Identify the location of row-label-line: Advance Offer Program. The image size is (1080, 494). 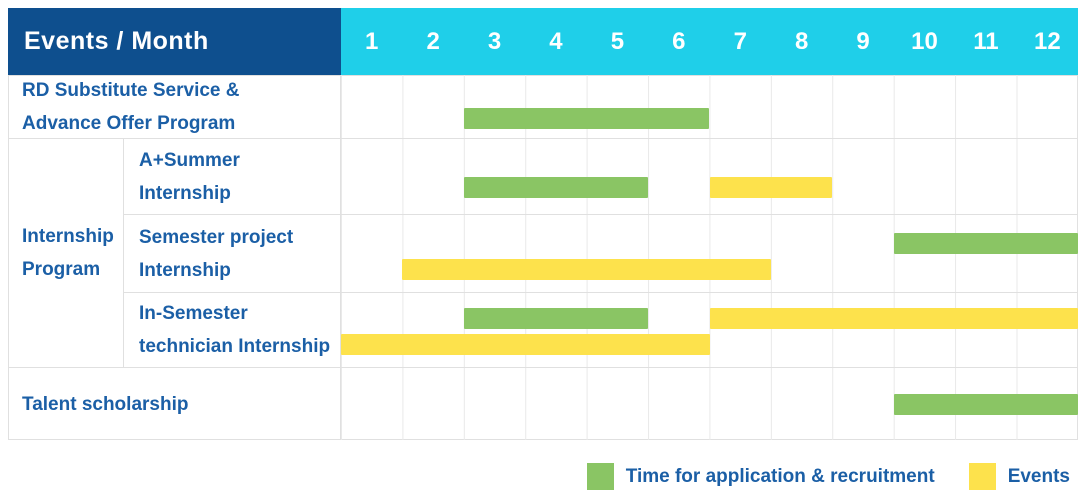
(129, 123).